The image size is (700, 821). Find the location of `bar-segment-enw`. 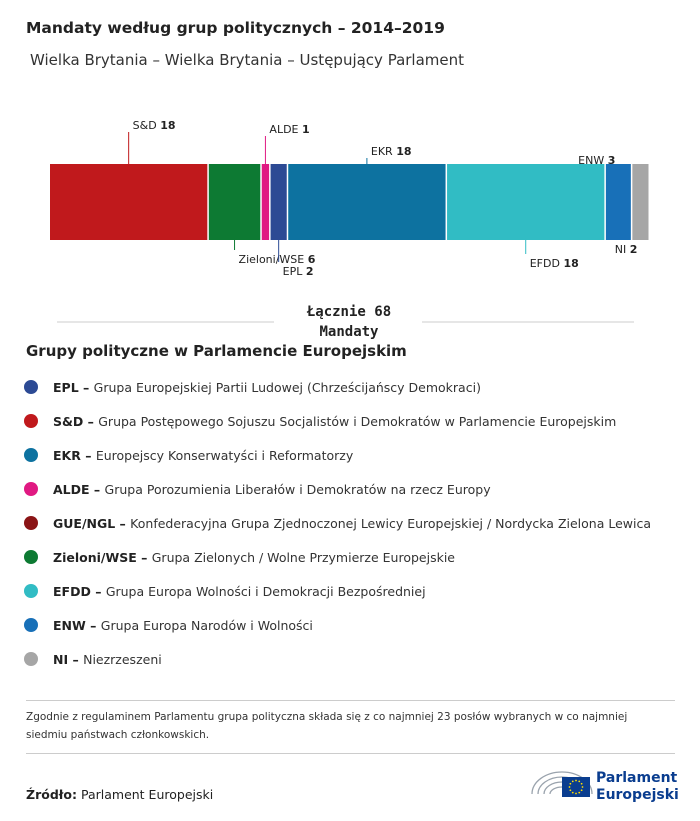

bar-segment-enw is located at coordinates (618, 202).